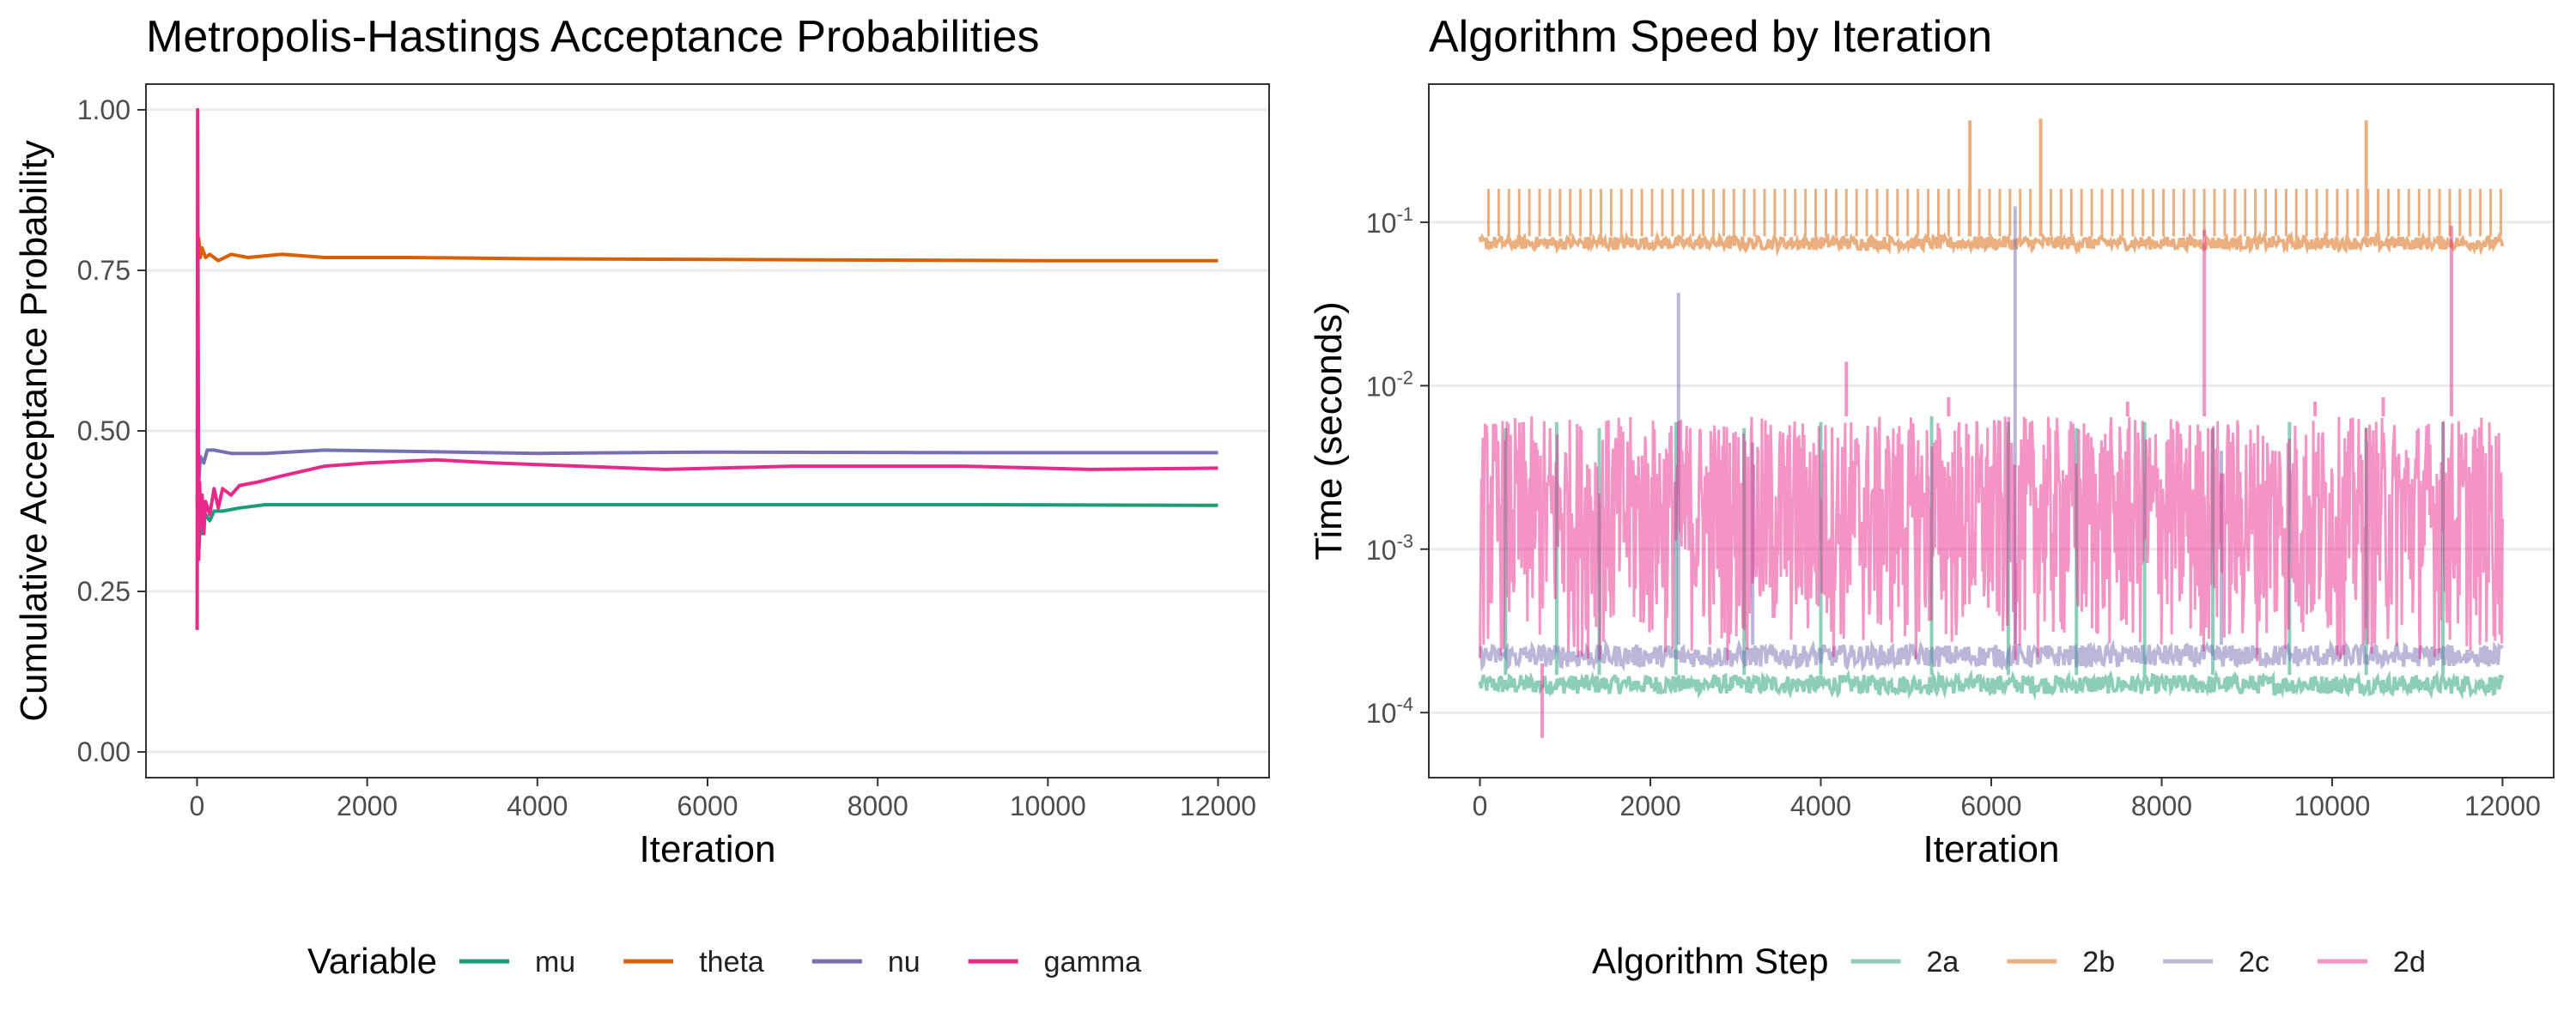 This screenshot has height=1030, width=2576. I want to click on left-series-line-theta, so click(706, 249).